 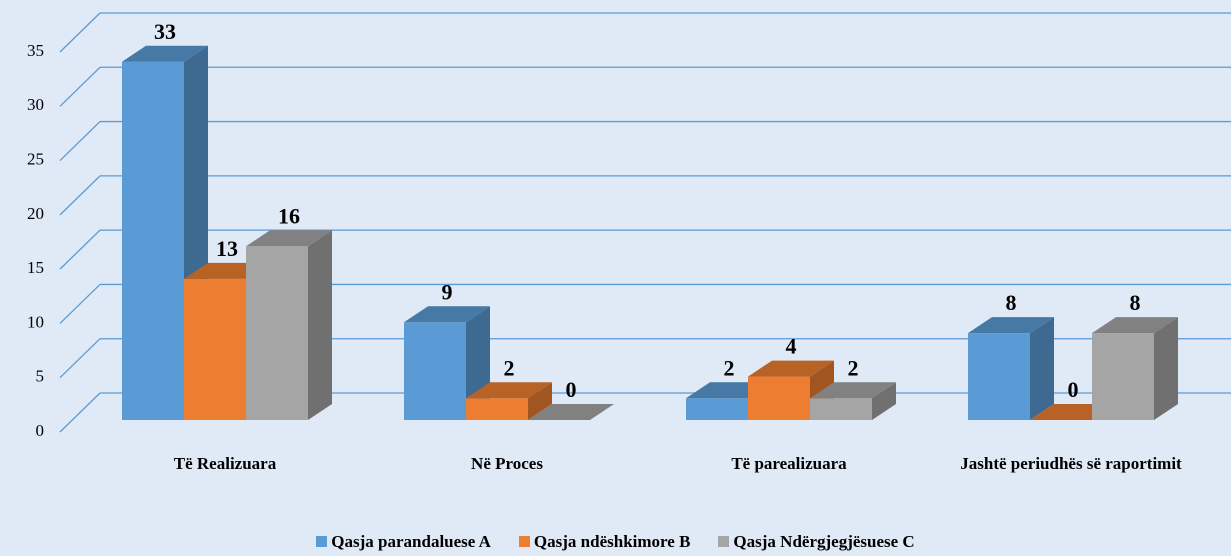 I want to click on data-label: 4, so click(x=791, y=346).